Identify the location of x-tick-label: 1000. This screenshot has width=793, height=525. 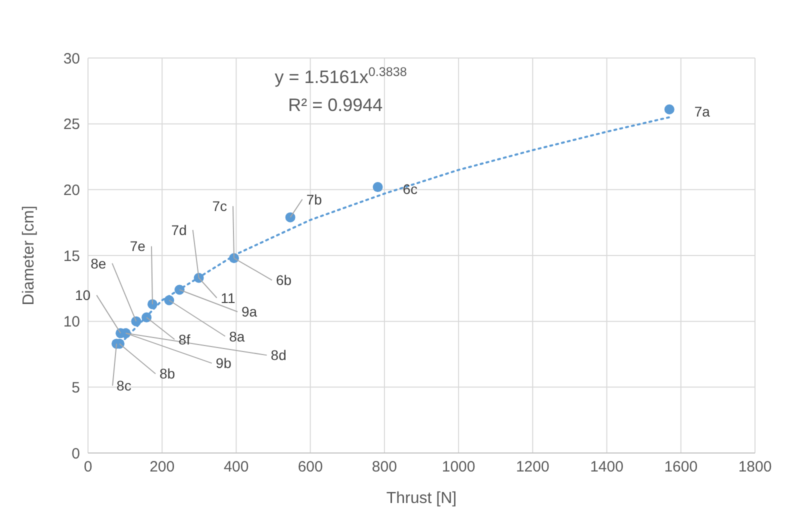
(459, 467).